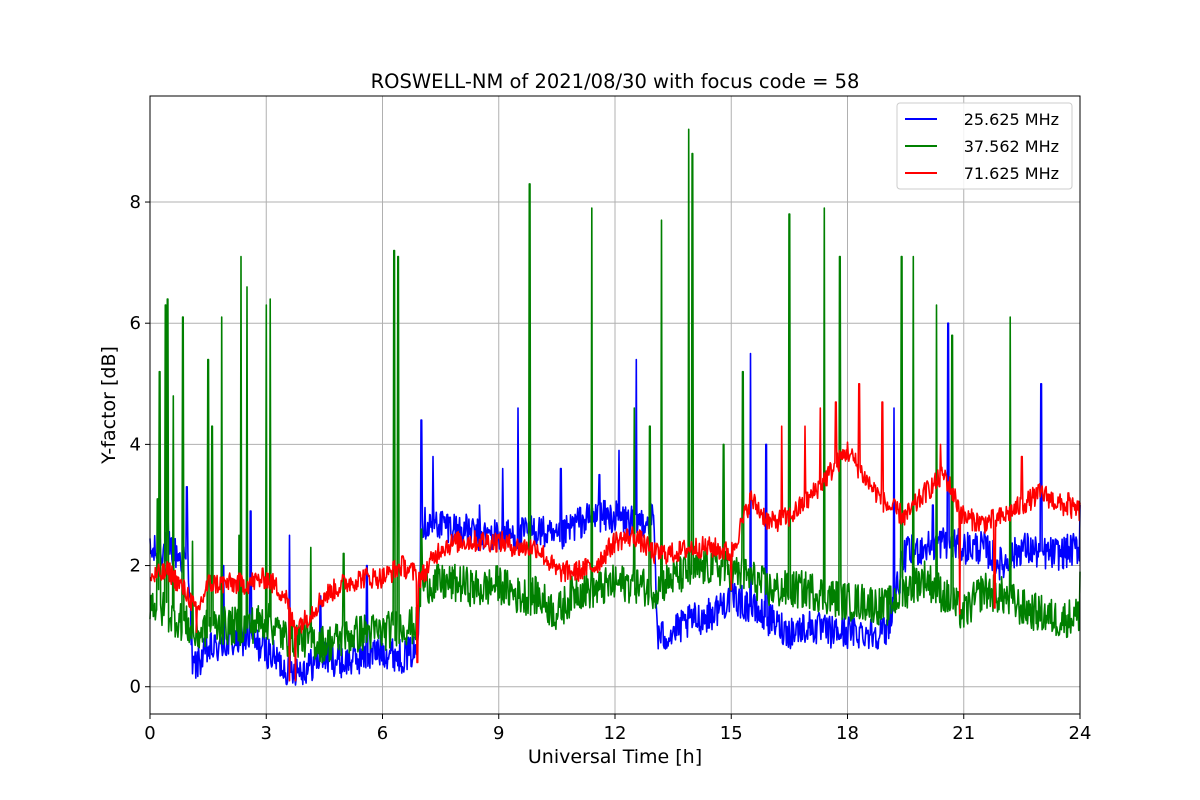  Describe the element at coordinates (615, 757) in the screenshot. I see `x-axis-title: Universal Time [h]` at that location.